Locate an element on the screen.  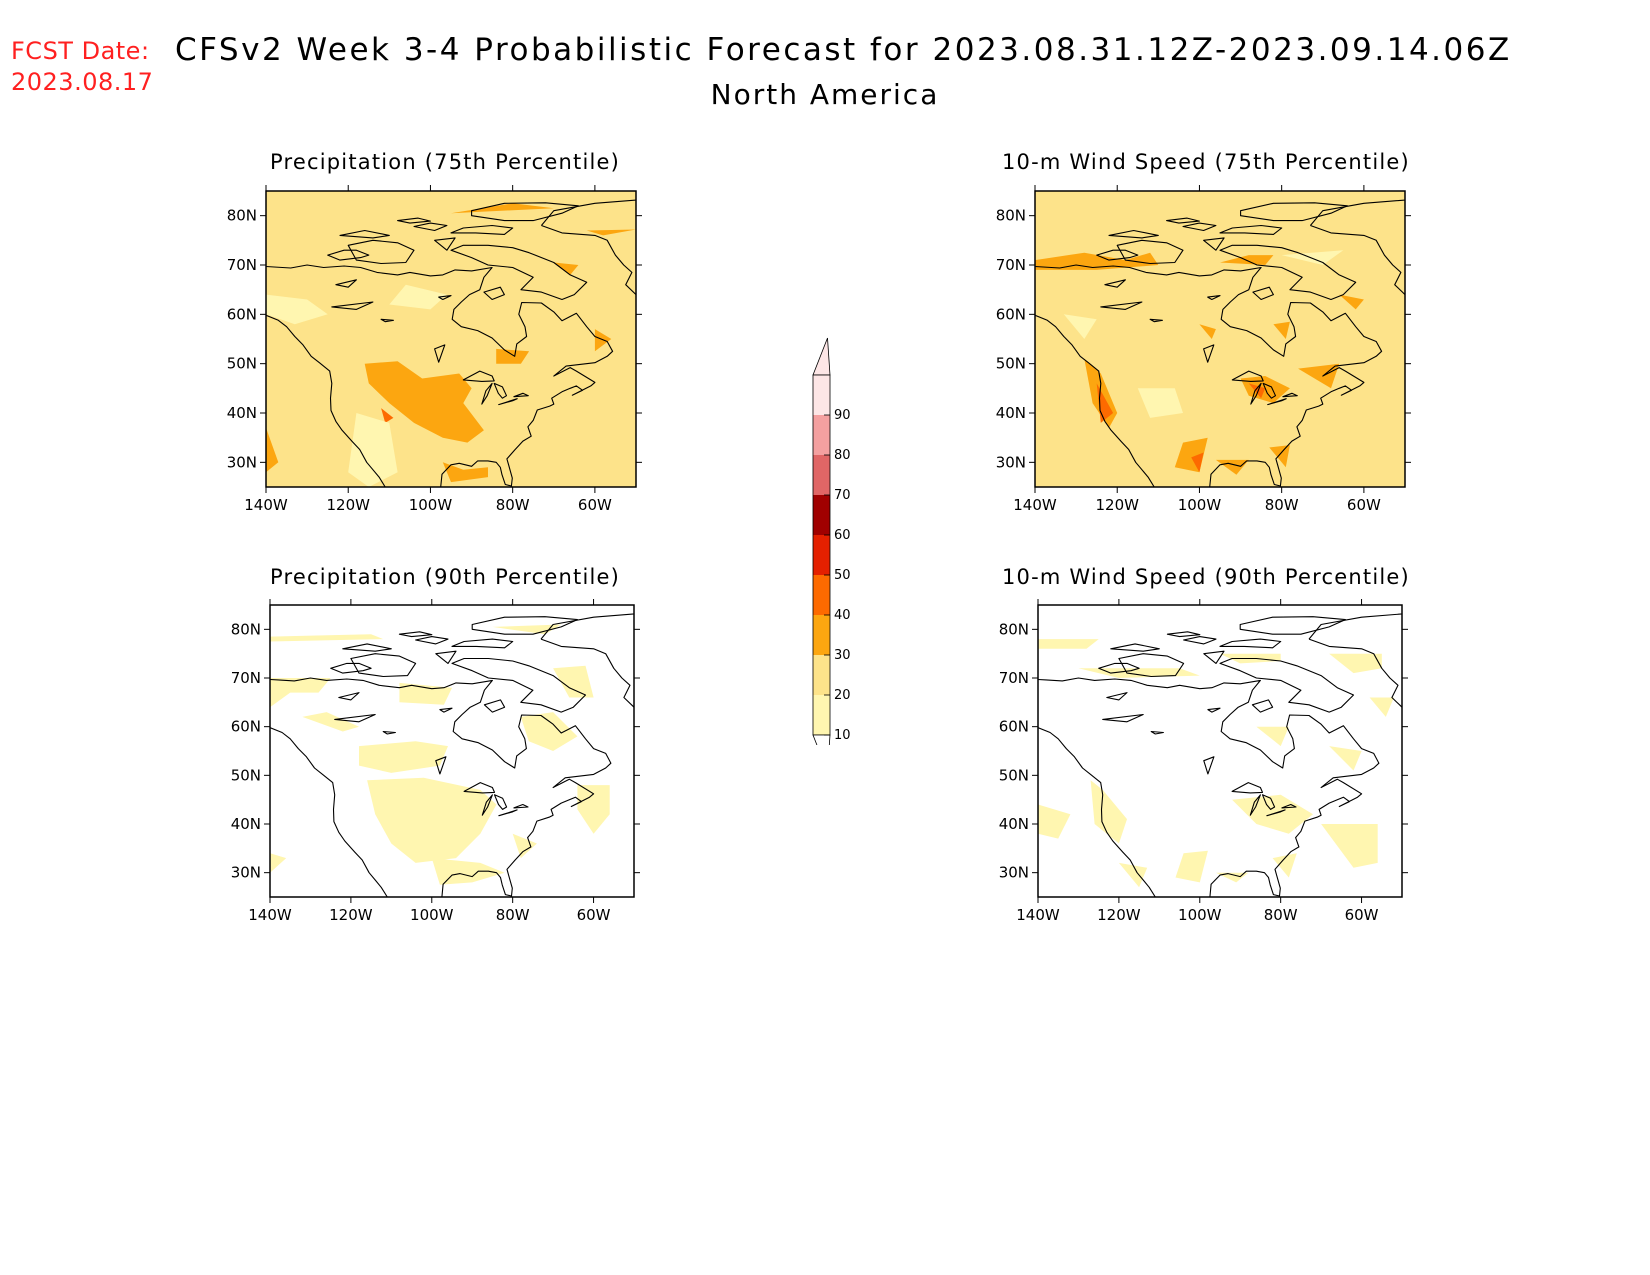
panel-title-wind90: 10-m Wind Speed (90th Percentile) is located at coordinates (1206, 577).